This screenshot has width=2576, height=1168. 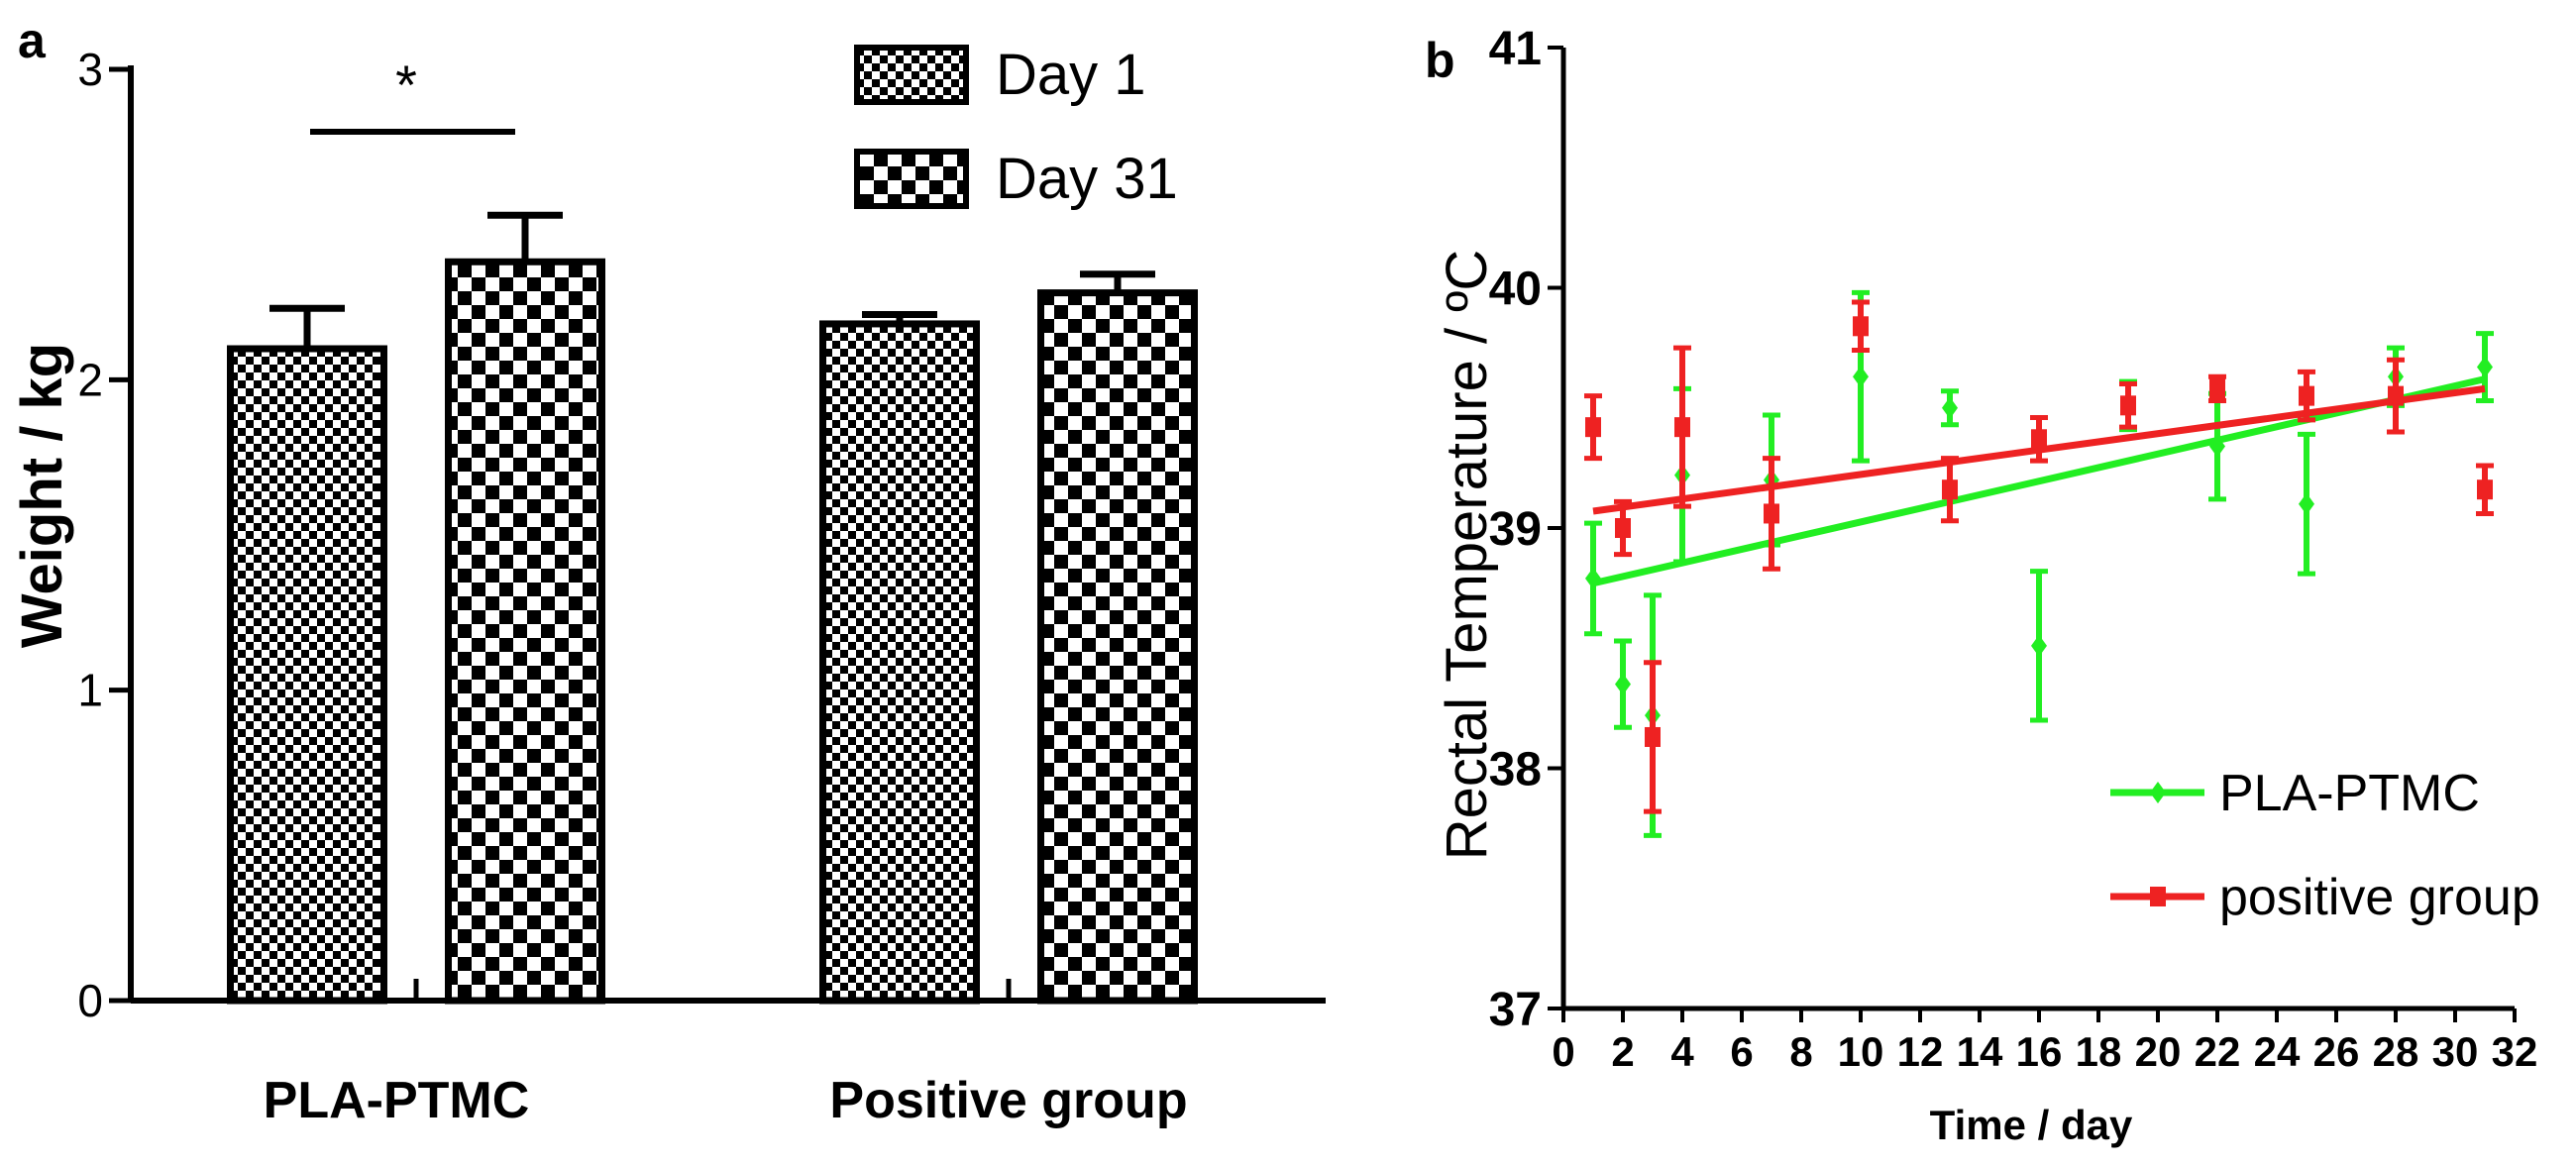 What do you see at coordinates (1071, 75) in the screenshot?
I see `legend-label: Day 1` at bounding box center [1071, 75].